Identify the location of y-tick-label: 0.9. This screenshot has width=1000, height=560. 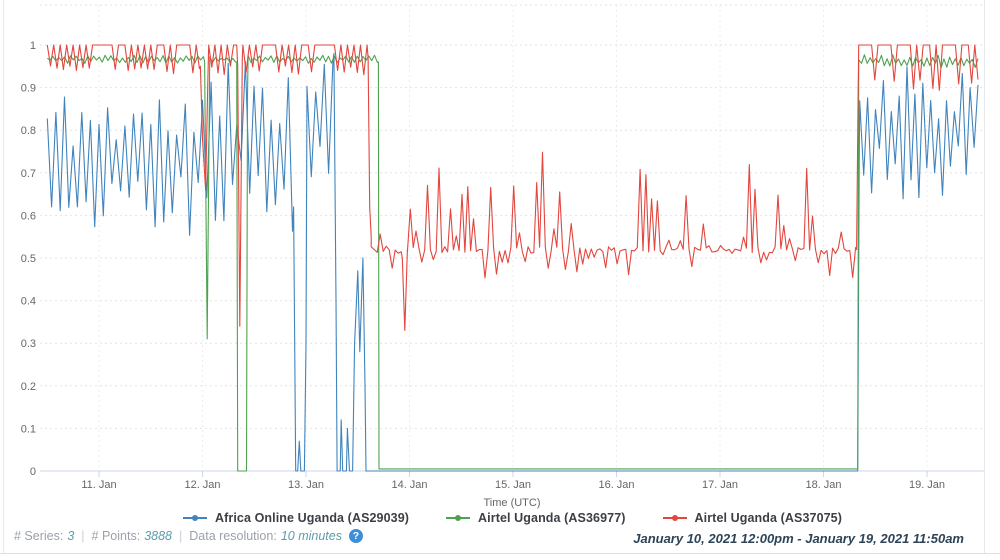
(28, 89).